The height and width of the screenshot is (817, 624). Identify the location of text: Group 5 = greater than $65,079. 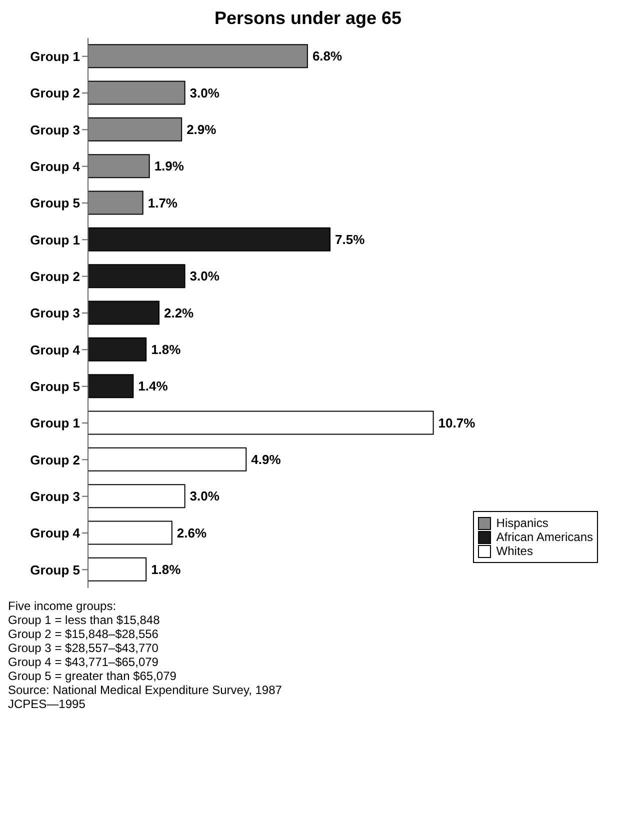
(93, 676).